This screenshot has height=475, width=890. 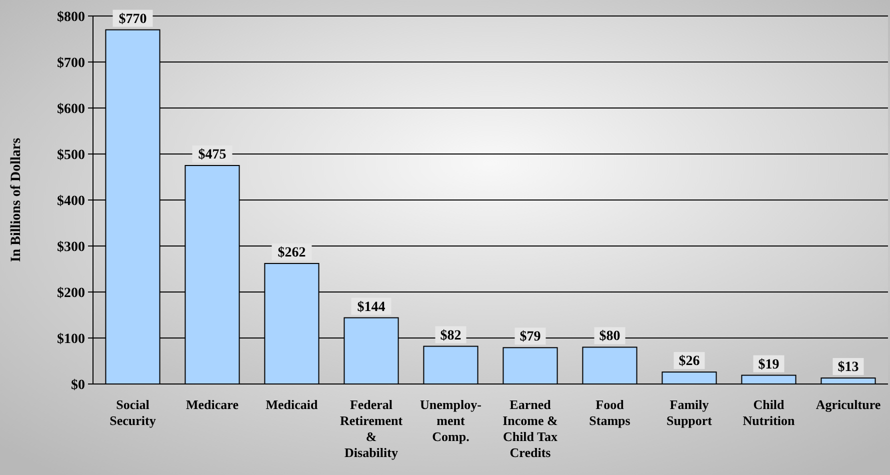 What do you see at coordinates (71, 63) in the screenshot?
I see `y-tick-label: $700` at bounding box center [71, 63].